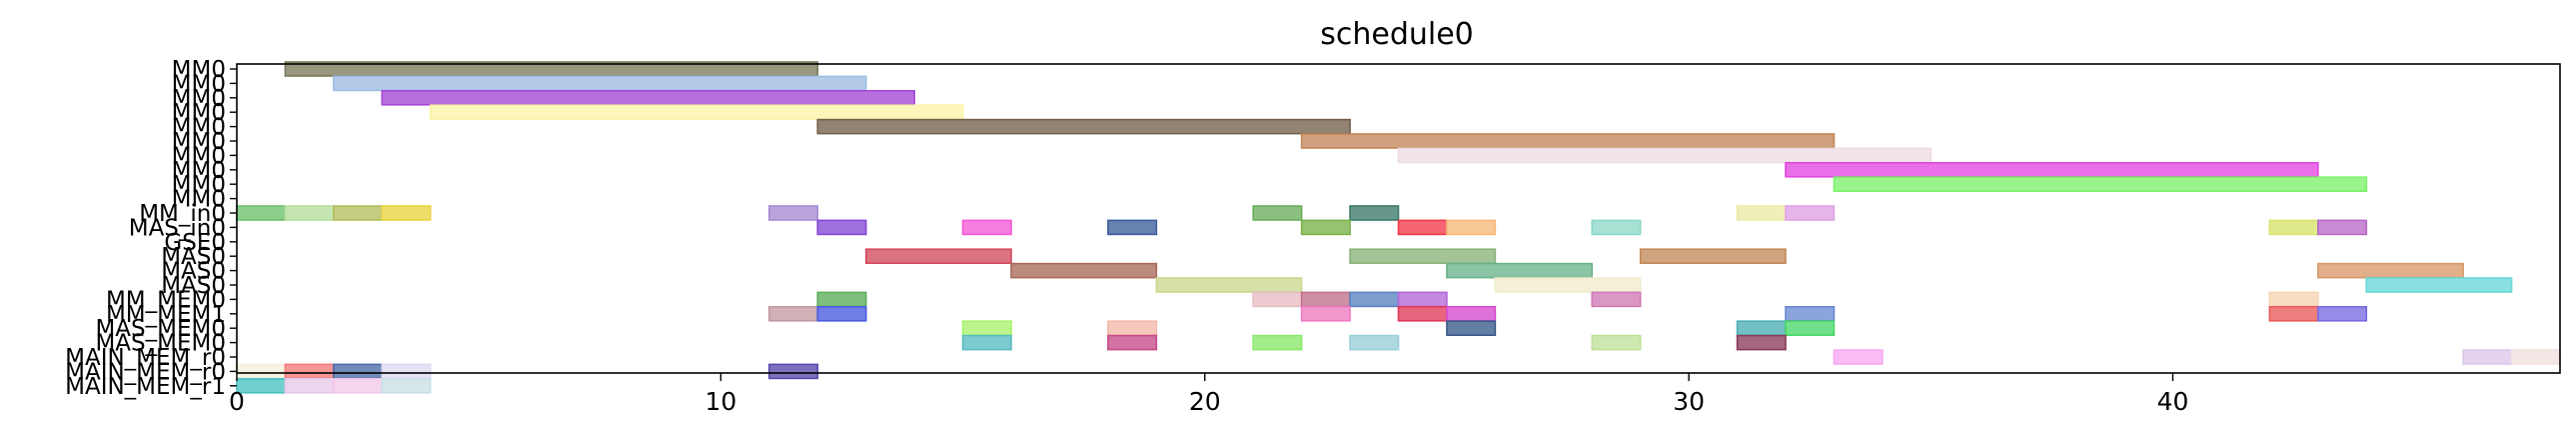 The height and width of the screenshot is (438, 2576). Describe the element at coordinates (2173, 401) in the screenshot. I see `x-tick-label: 40` at that location.